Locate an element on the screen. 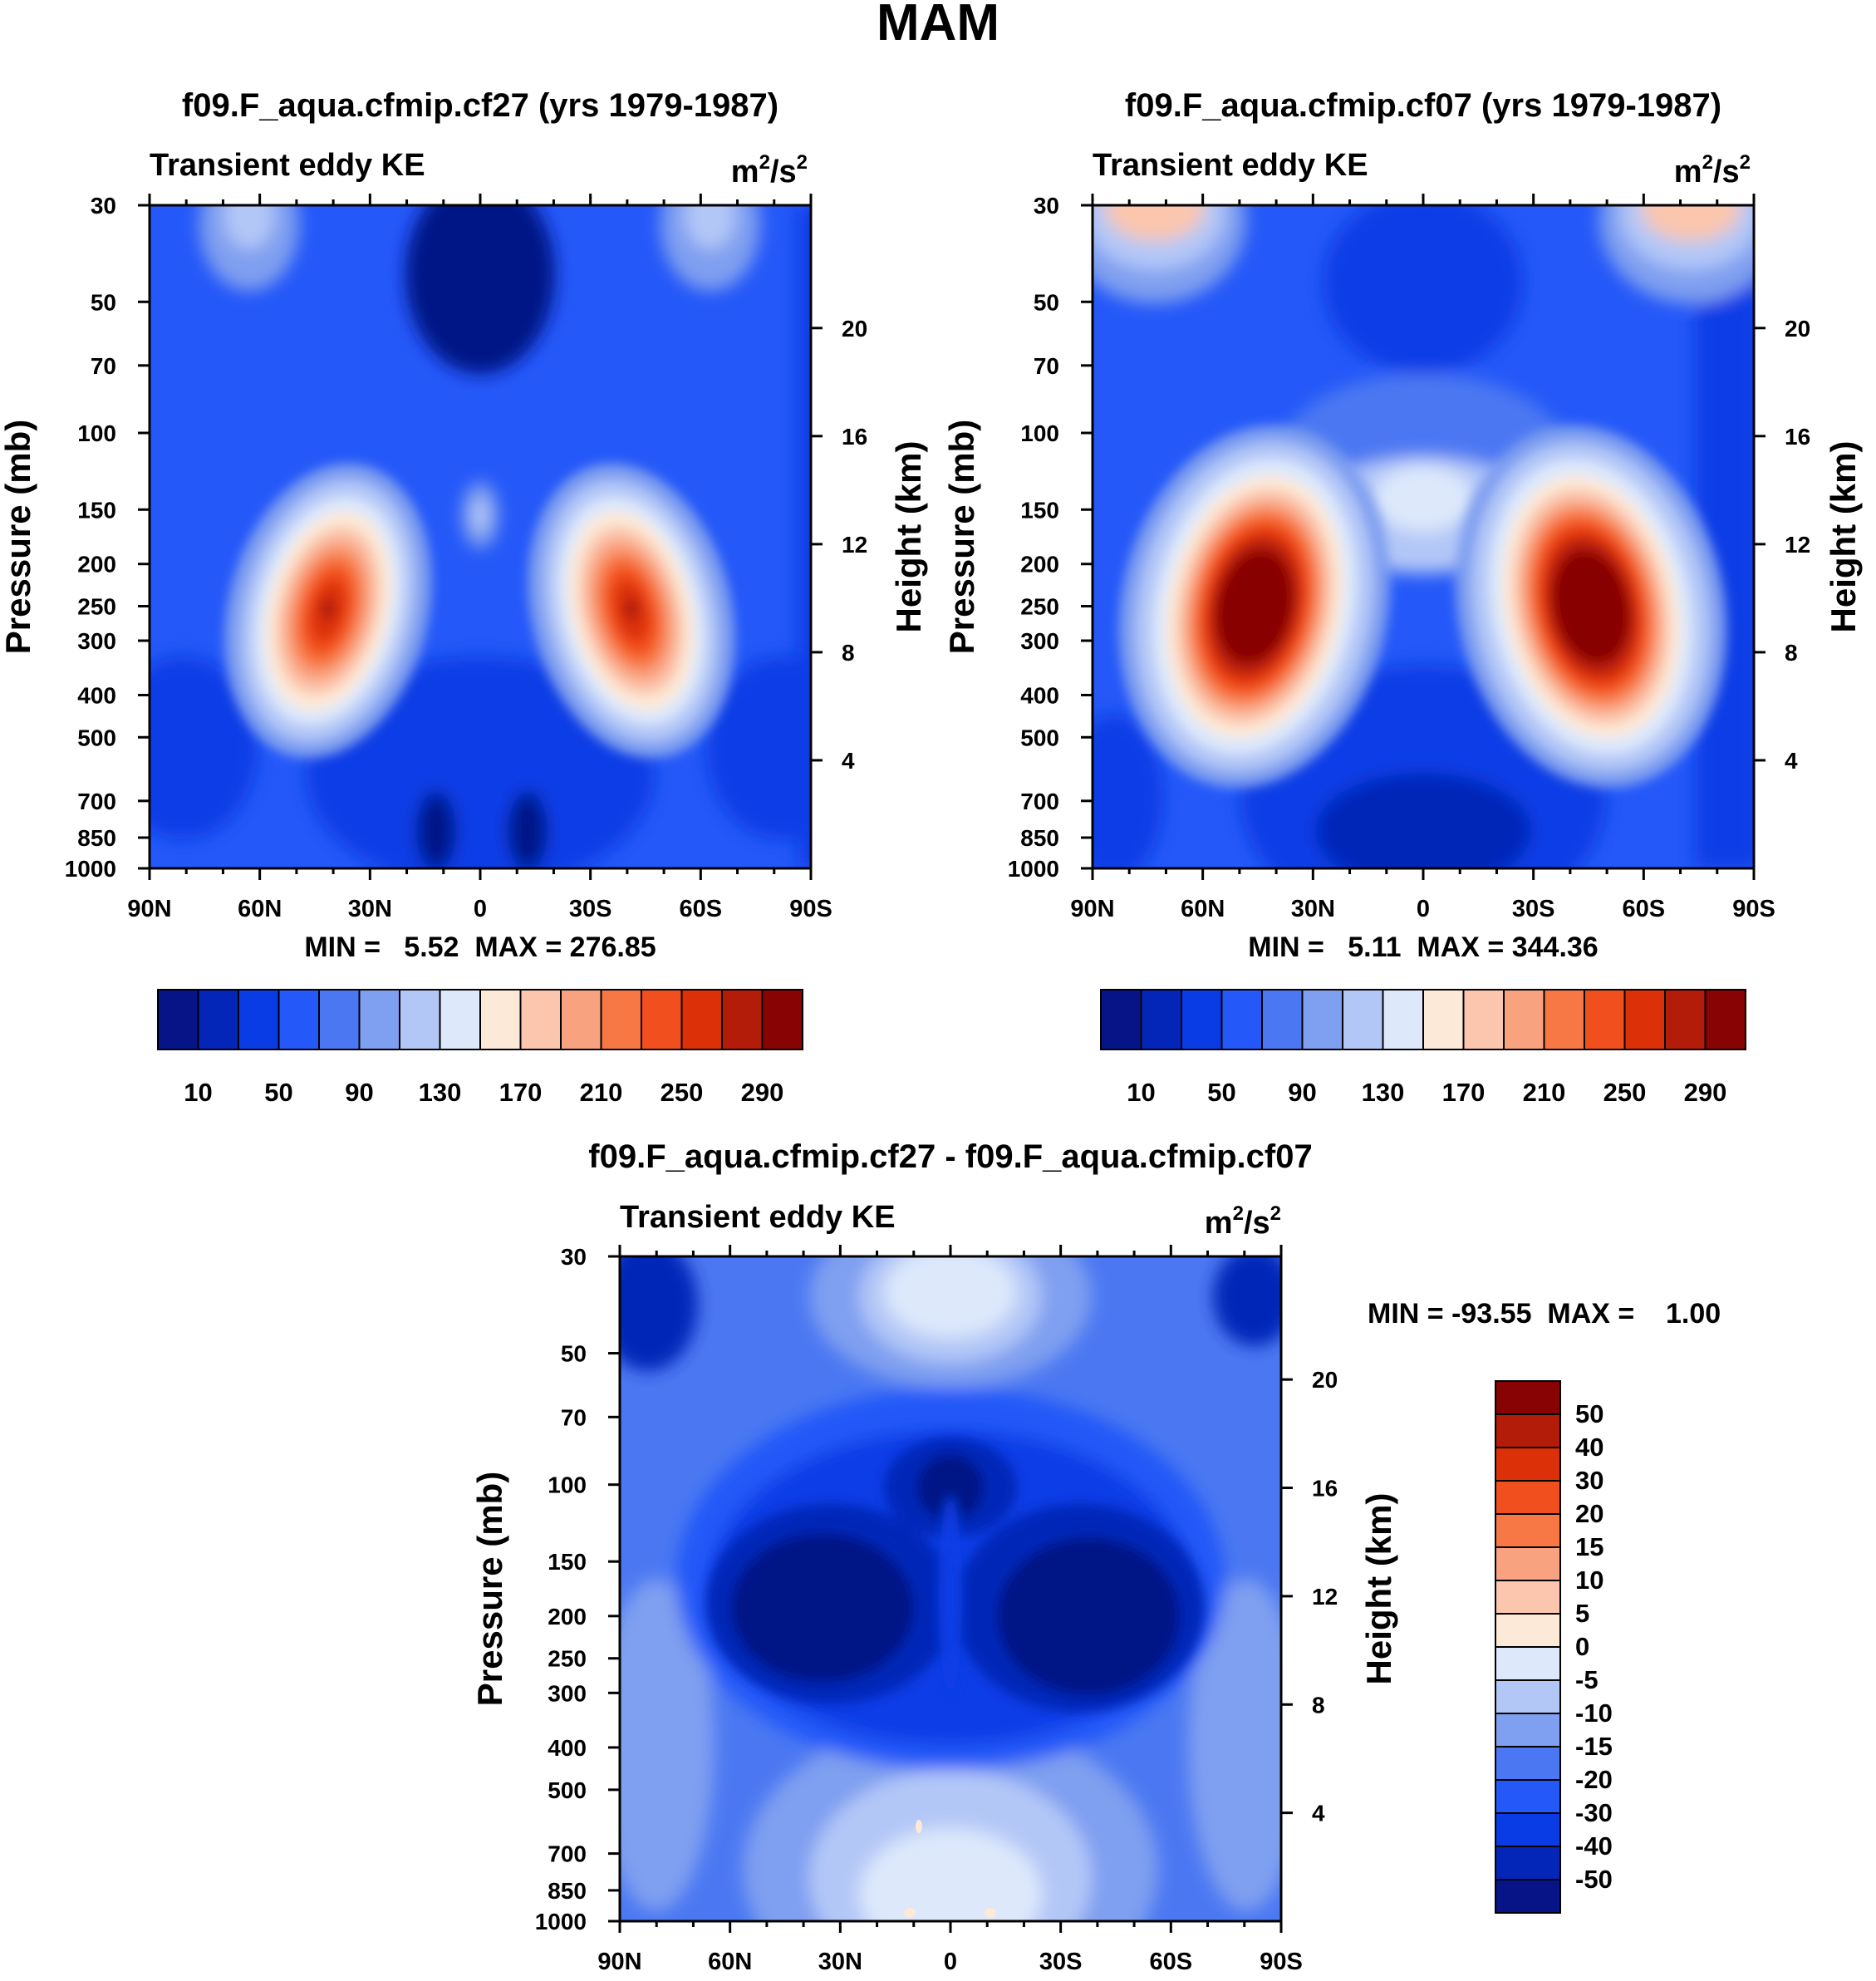 The image size is (1876, 1981). colorbar-label: 0 is located at coordinates (1582, 1646).